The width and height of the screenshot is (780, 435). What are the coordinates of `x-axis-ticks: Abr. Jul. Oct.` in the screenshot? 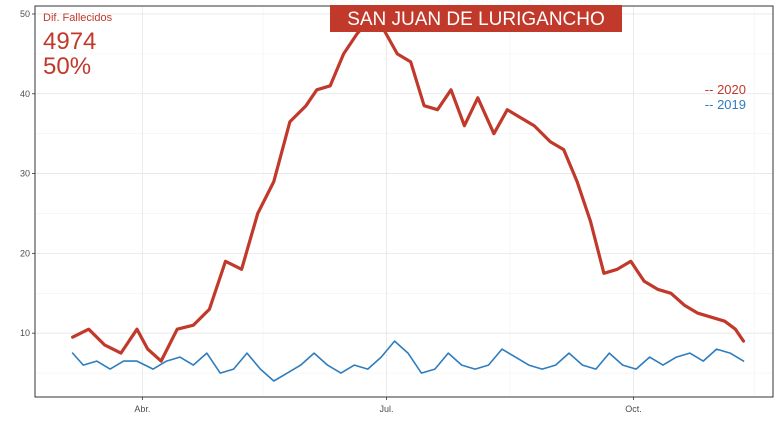 It's located at (388, 405).